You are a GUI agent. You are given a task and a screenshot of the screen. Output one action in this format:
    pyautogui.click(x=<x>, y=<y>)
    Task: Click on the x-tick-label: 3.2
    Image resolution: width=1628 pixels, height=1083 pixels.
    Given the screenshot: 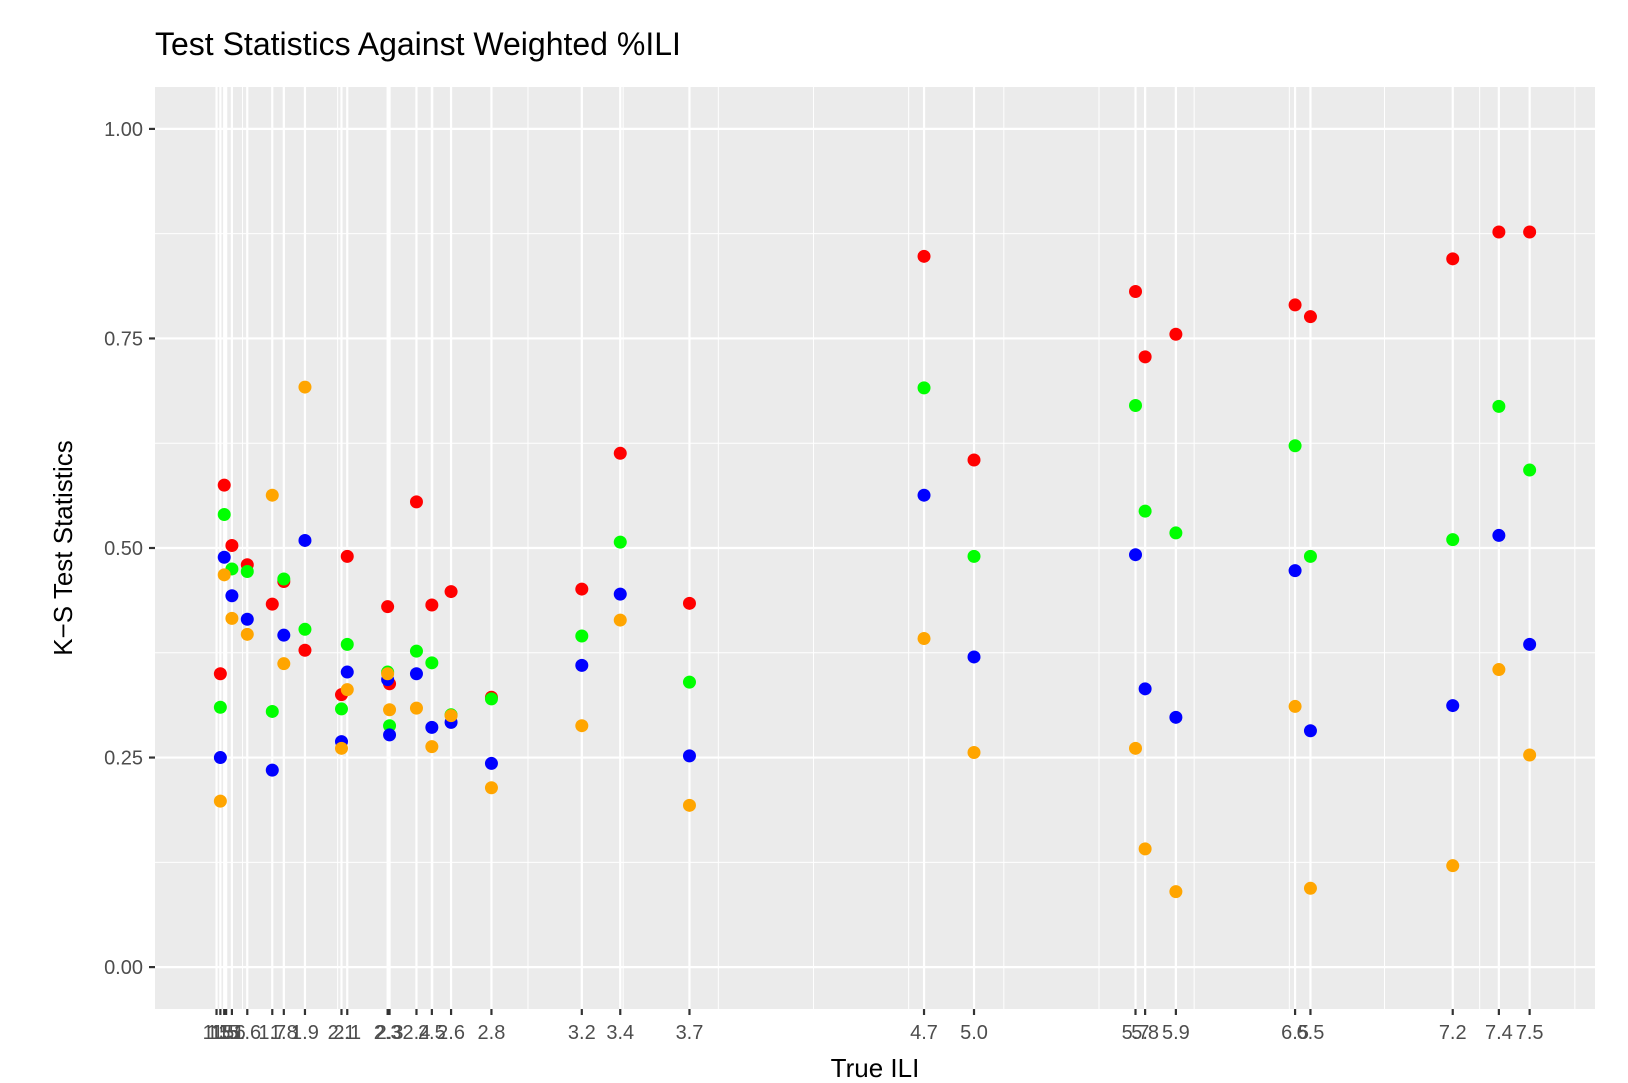 What is the action you would take?
    pyautogui.click(x=582, y=1033)
    